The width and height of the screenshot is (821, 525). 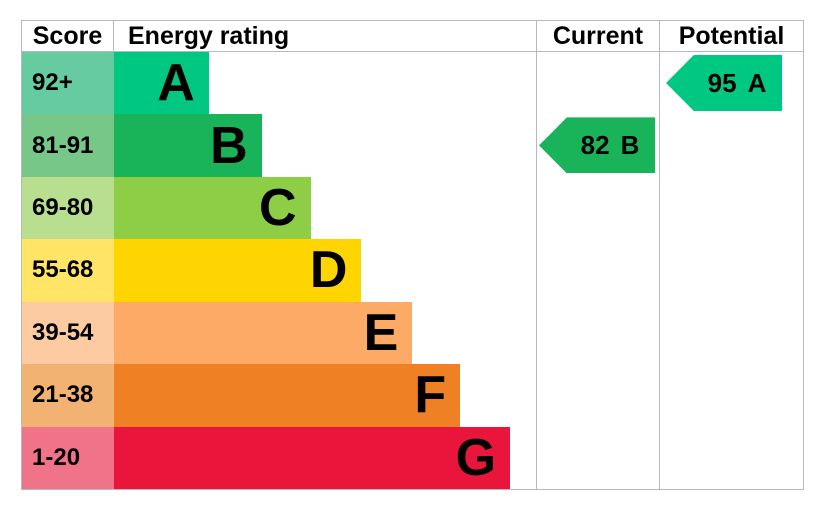 What do you see at coordinates (598, 270) in the screenshot?
I see `current-column: 82 B` at bounding box center [598, 270].